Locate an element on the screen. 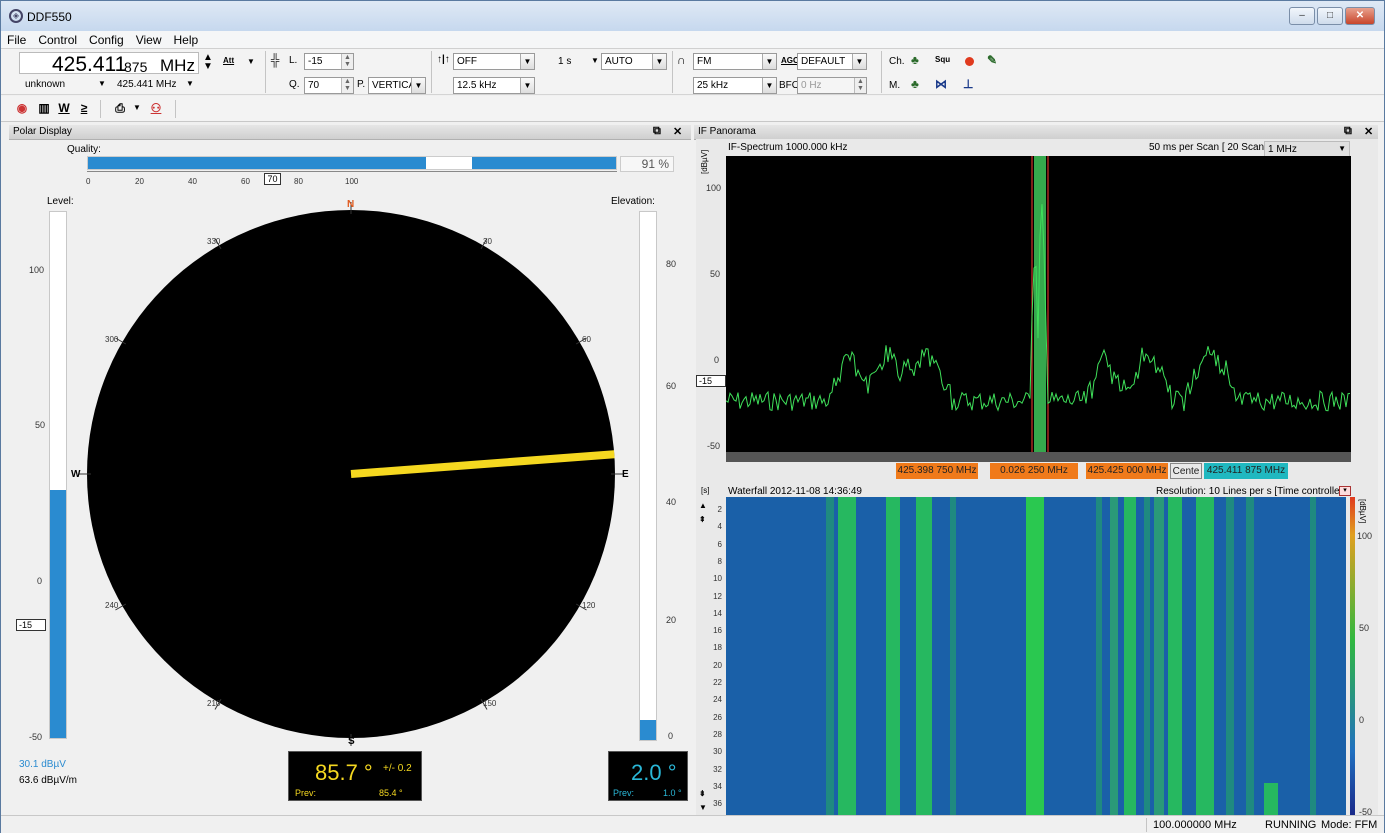  memory-recall-icon: ⋈ is located at coordinates (941, 84).